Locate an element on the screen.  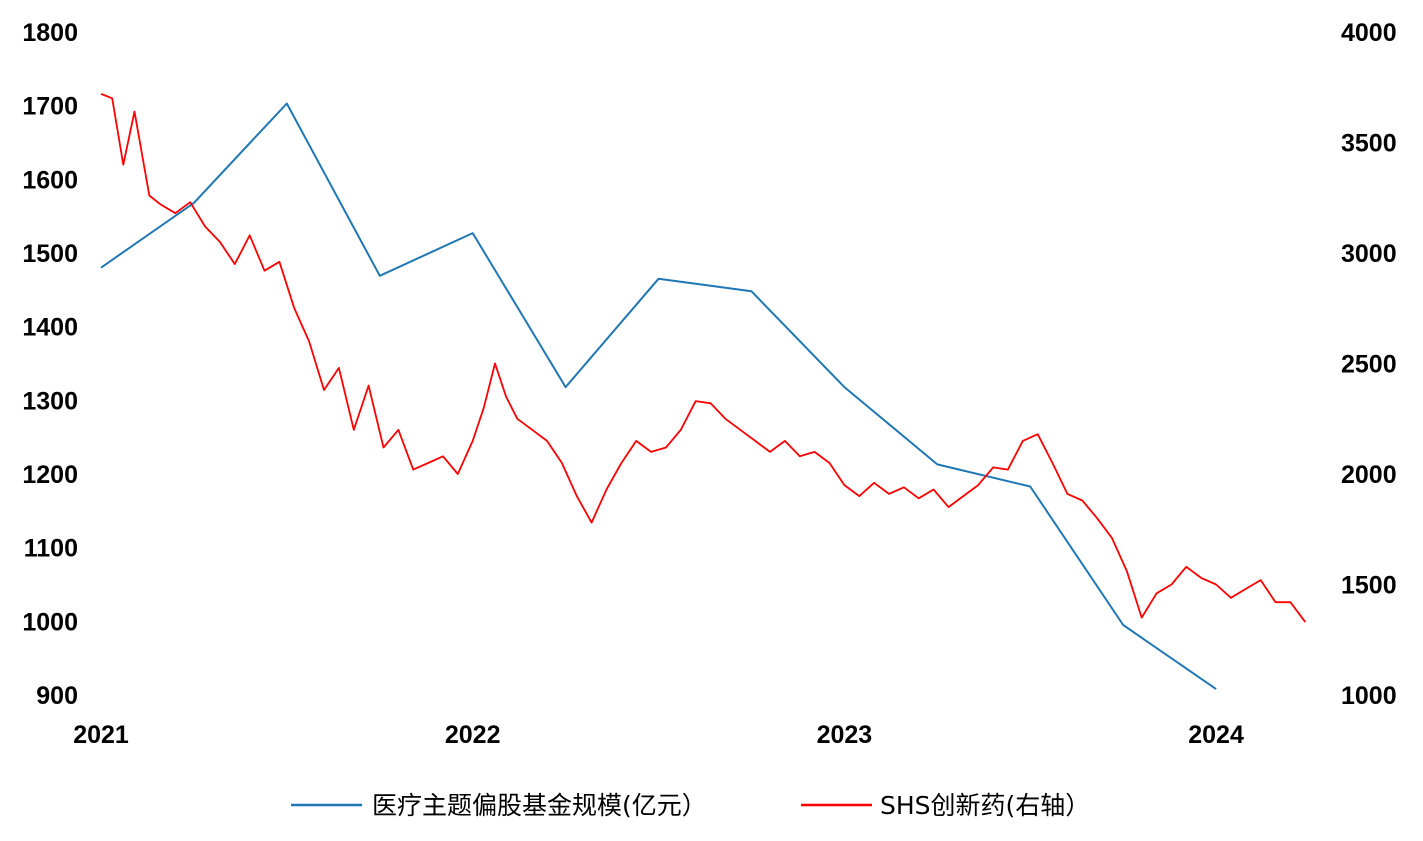
y-right-tick-label: 2000 is located at coordinates (1369, 475).